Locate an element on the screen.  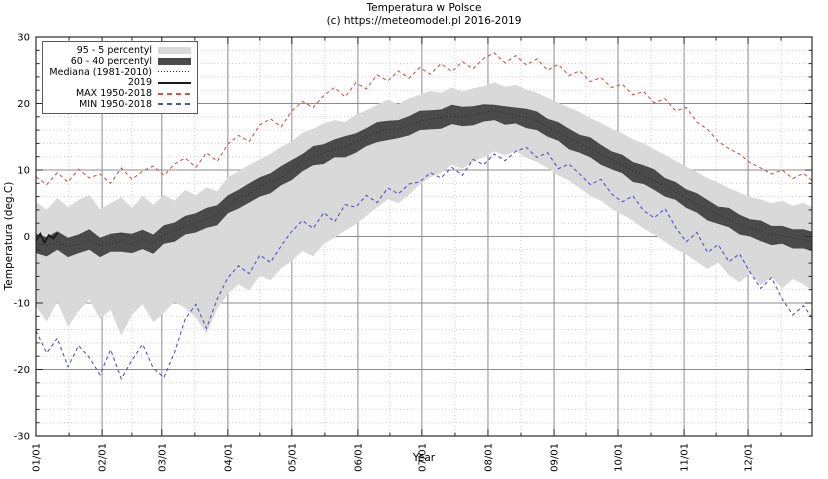
legend-sample-2019-solid-line is located at coordinates (174, 82).